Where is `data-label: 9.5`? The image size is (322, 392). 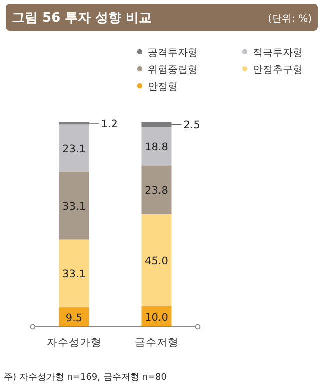 data-label: 9.5 is located at coordinates (74, 318).